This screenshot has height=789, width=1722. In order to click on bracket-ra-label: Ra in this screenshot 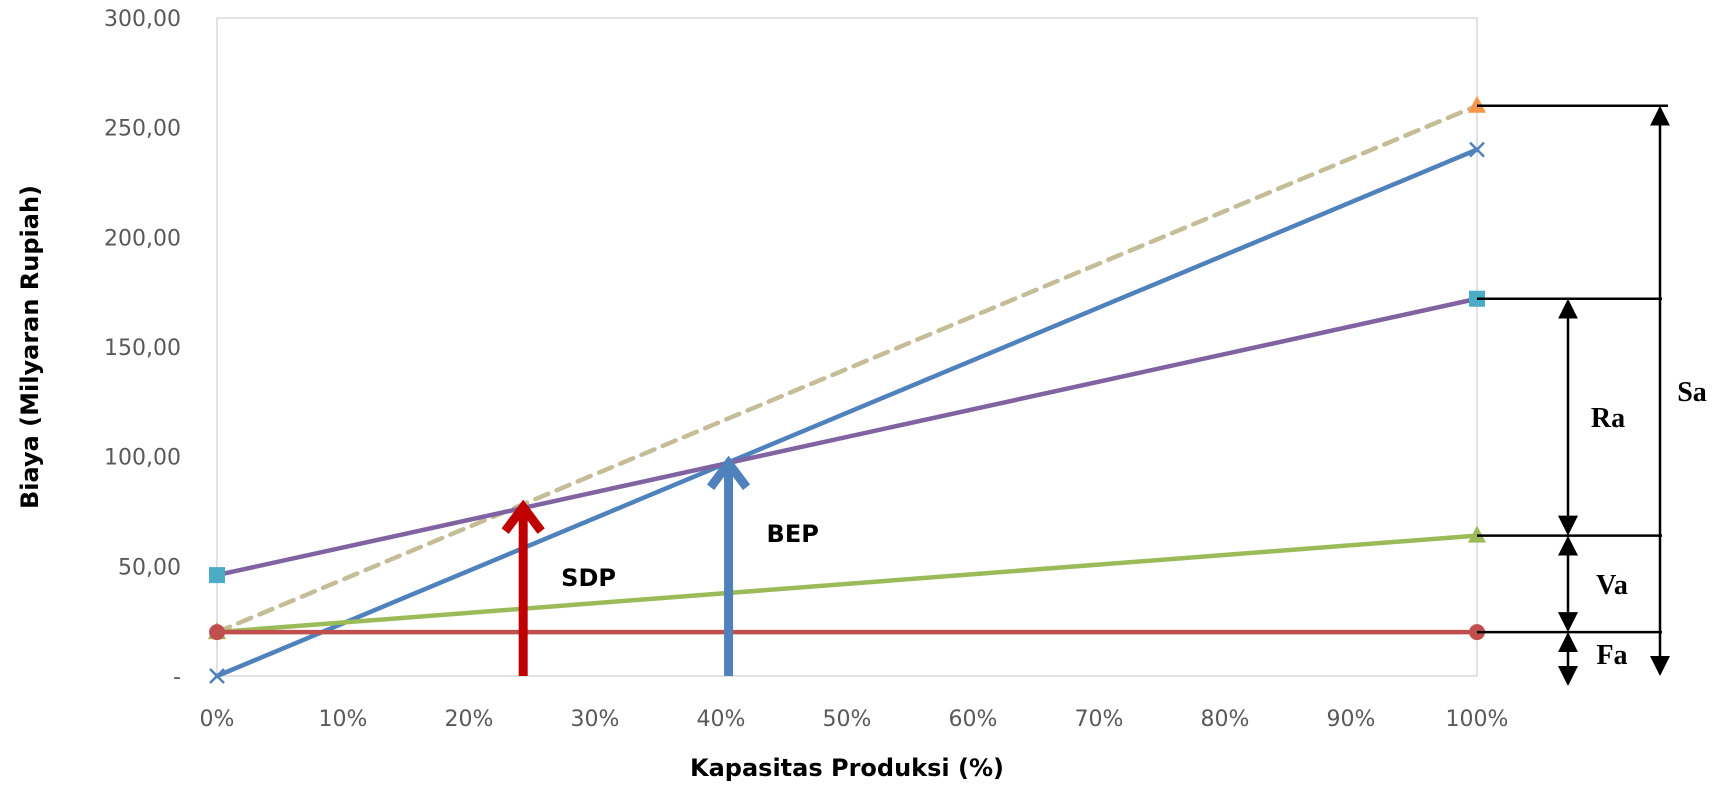, I will do `click(1608, 418)`.